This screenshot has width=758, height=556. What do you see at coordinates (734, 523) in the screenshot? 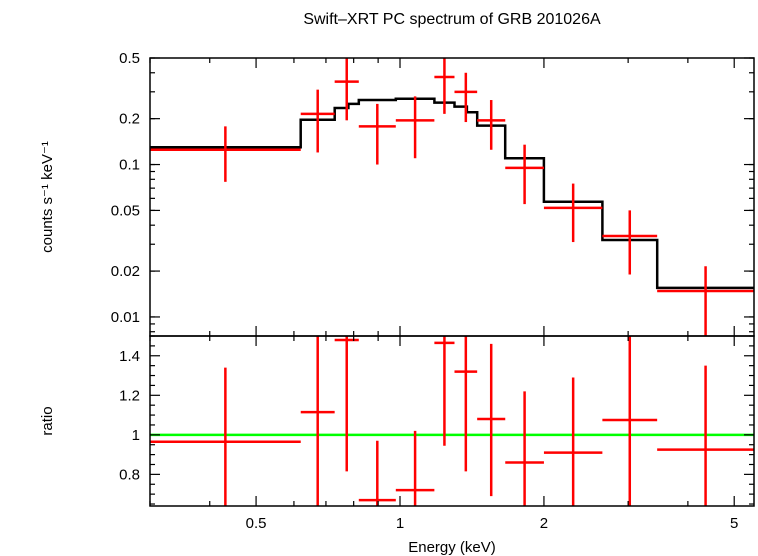
I see `x-tick-label: 5` at bounding box center [734, 523].